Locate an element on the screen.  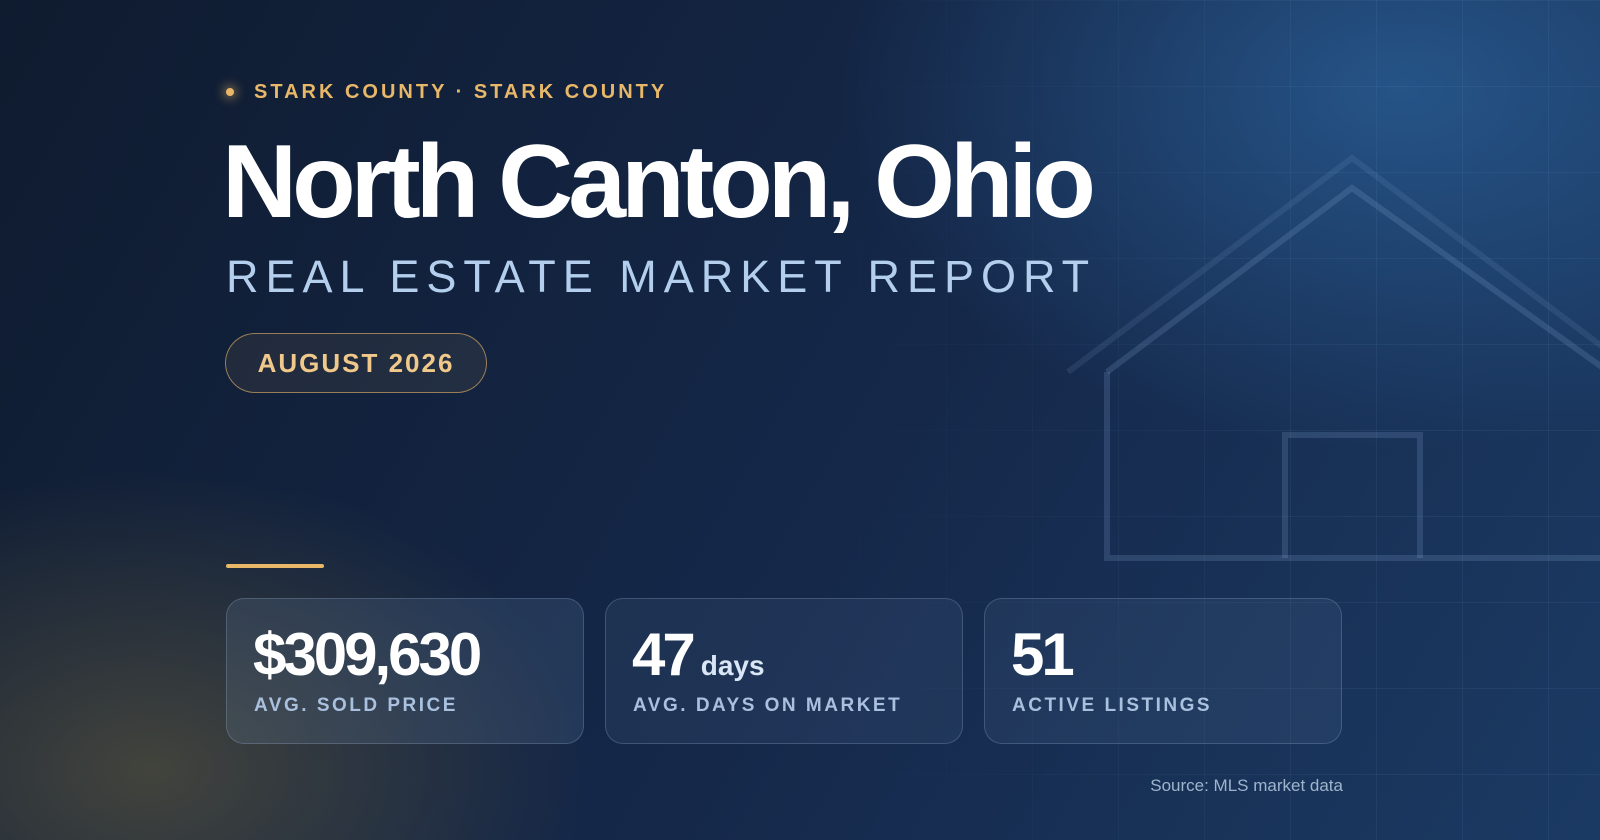
date-badge: AUGUST 2026 is located at coordinates (356, 363).